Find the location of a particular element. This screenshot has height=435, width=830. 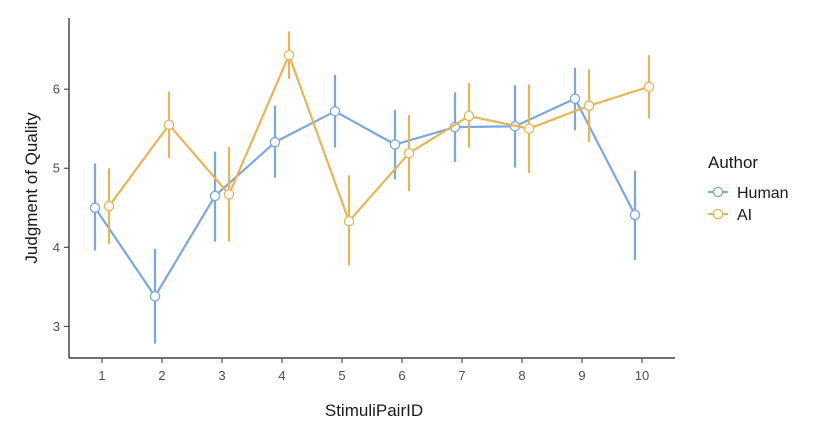

legend-label: Human is located at coordinates (763, 193).